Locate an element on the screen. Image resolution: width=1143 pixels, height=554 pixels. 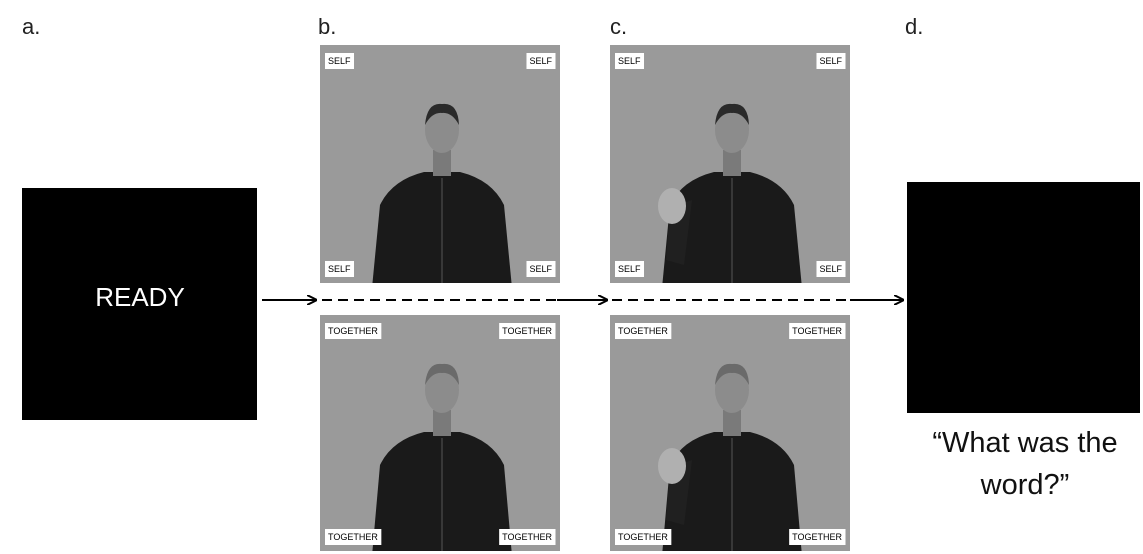
ready-screen is located at coordinates (139, 304).